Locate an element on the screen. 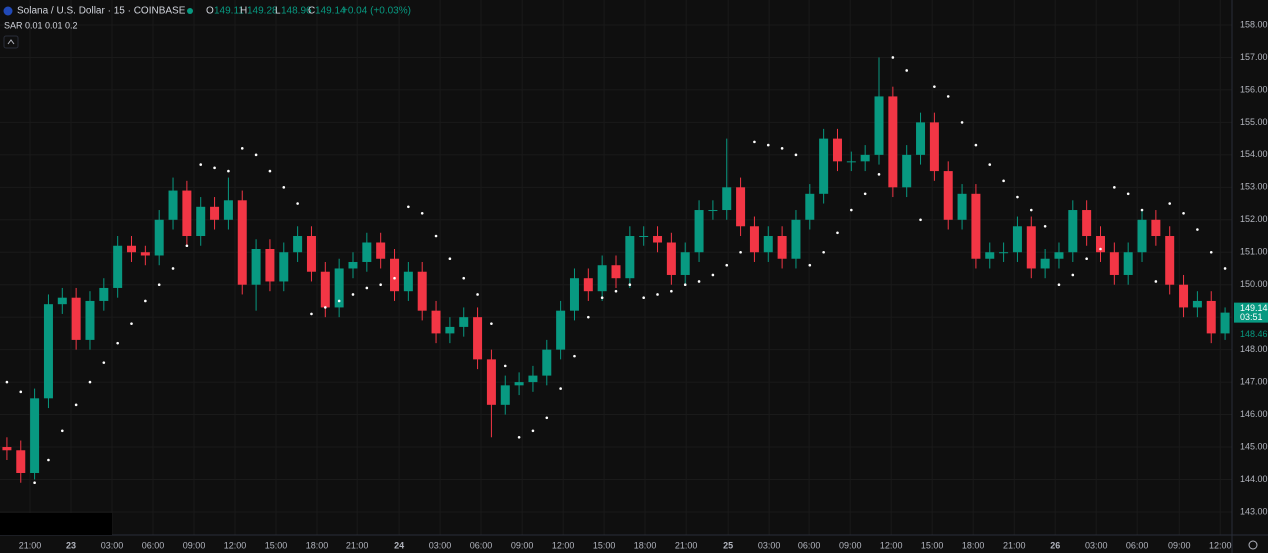 The height and width of the screenshot is (553, 1268). y-tick-label: 151.00 is located at coordinates (1254, 252).